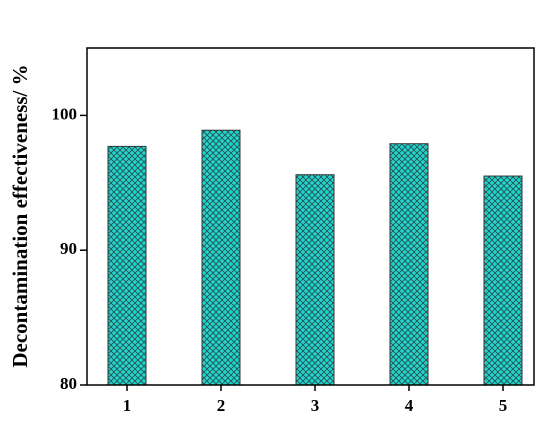 This screenshot has width=550, height=429. What do you see at coordinates (409, 405) in the screenshot?
I see `x-tick-label: 4` at bounding box center [409, 405].